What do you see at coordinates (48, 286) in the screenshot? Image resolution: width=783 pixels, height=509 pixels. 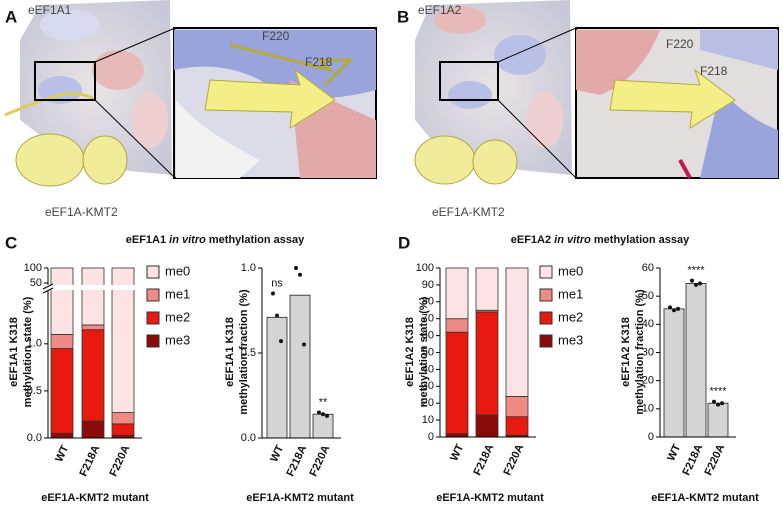 I see `axis-break-mark` at bounding box center [48, 286].